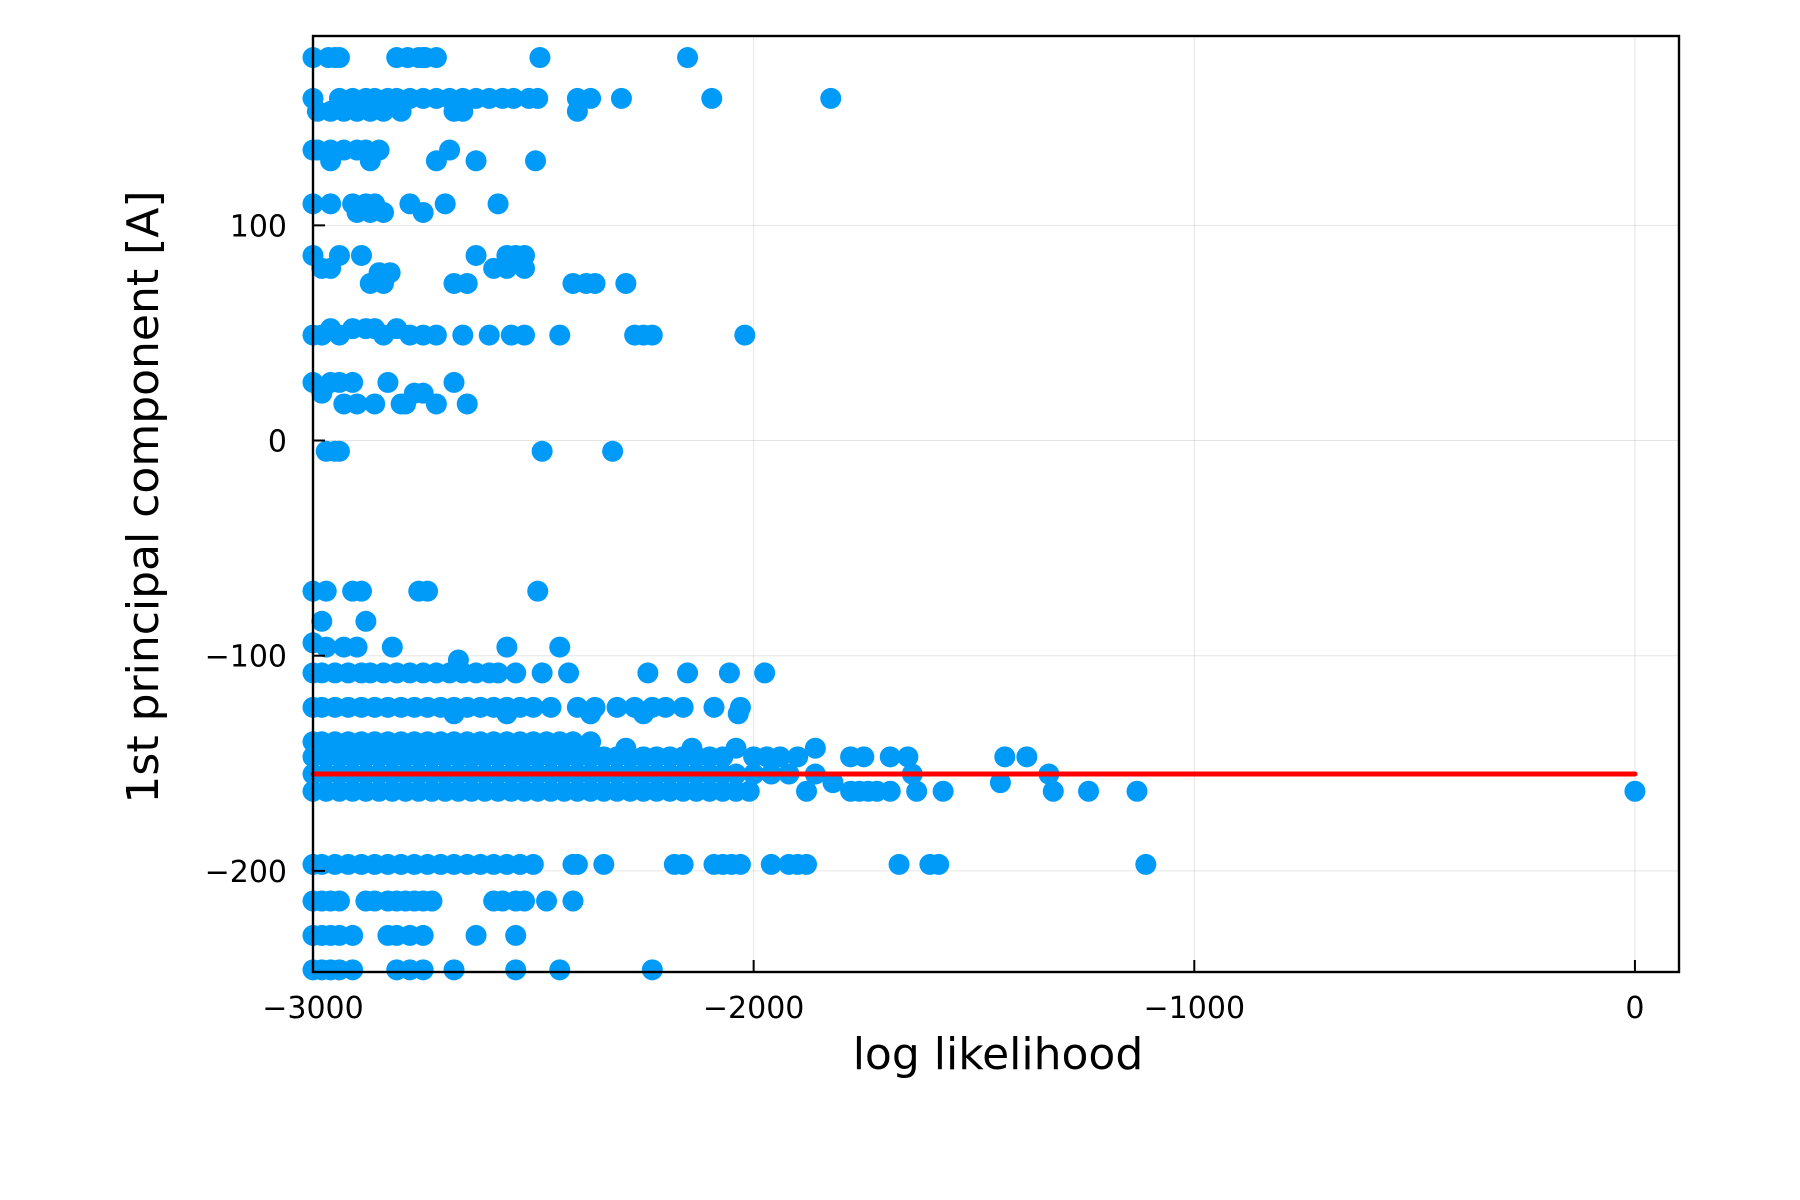 Image resolution: width=1800 pixels, height=1200 pixels. I want to click on x-tick-label: −2000, so click(753, 1008).